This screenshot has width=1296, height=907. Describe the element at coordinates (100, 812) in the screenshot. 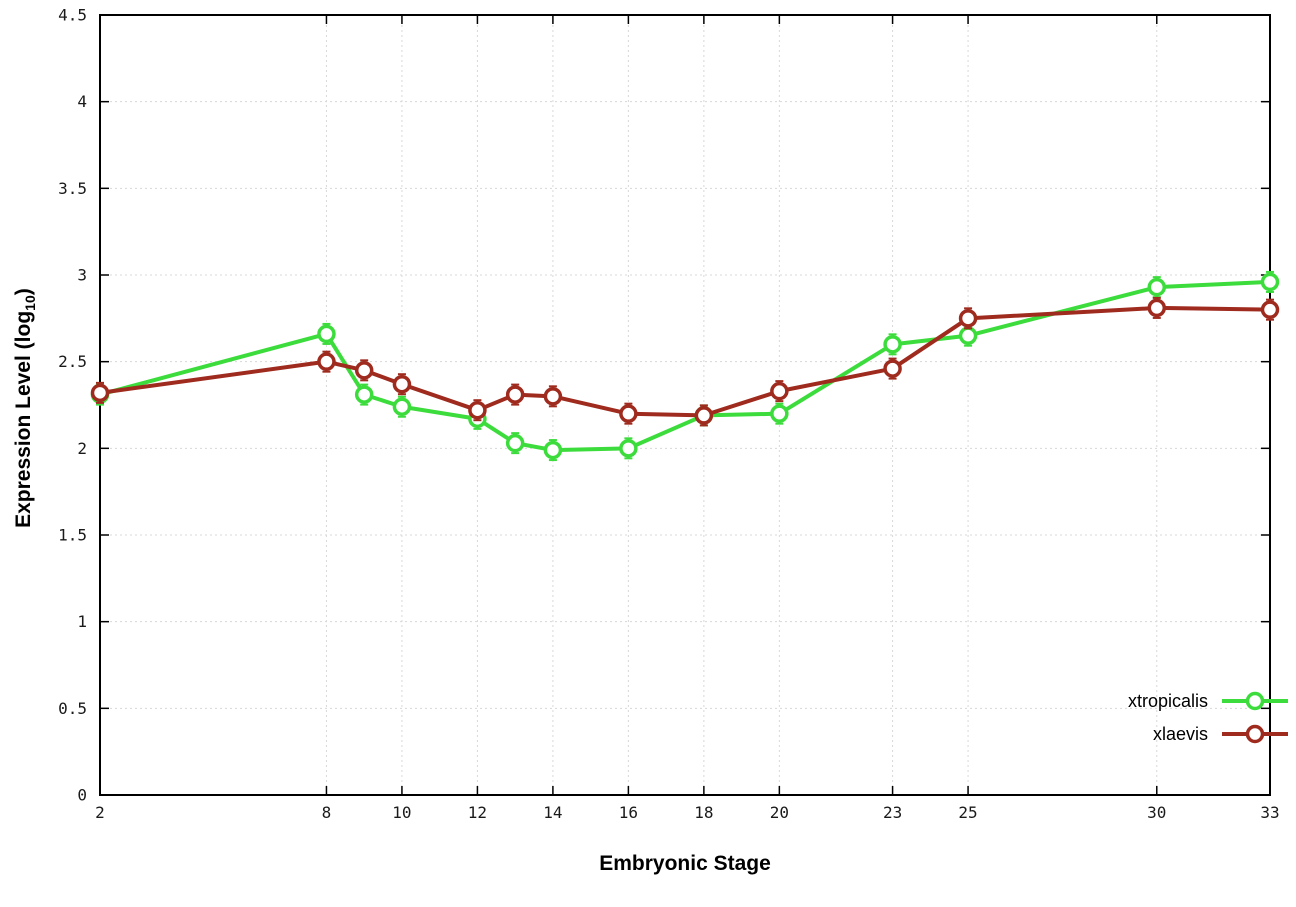

I see `x-tick-label: 2` at that location.